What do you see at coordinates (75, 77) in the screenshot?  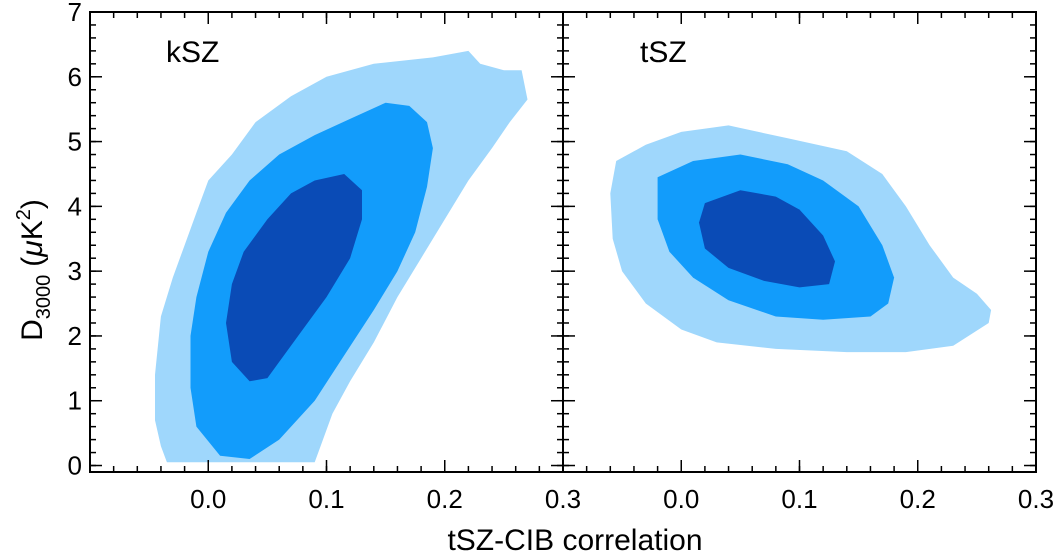 I see `ksz-ytick-label: 6` at bounding box center [75, 77].